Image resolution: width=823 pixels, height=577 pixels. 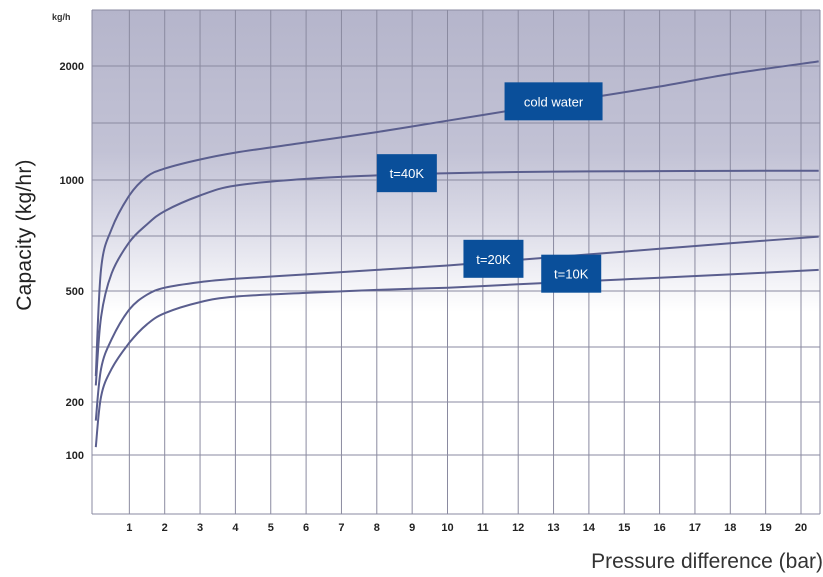 I want to click on x-tick-label: 14, so click(x=589, y=528).